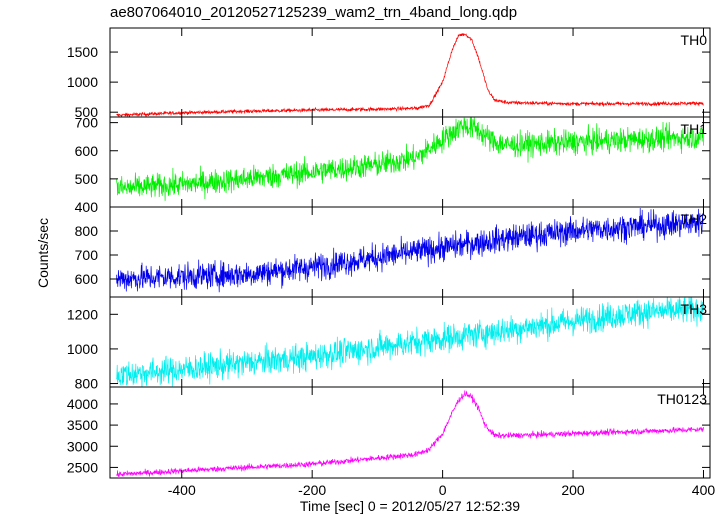  Describe the element at coordinates (87, 207) in the screenshot. I see `y-tick-label: 400` at that location.